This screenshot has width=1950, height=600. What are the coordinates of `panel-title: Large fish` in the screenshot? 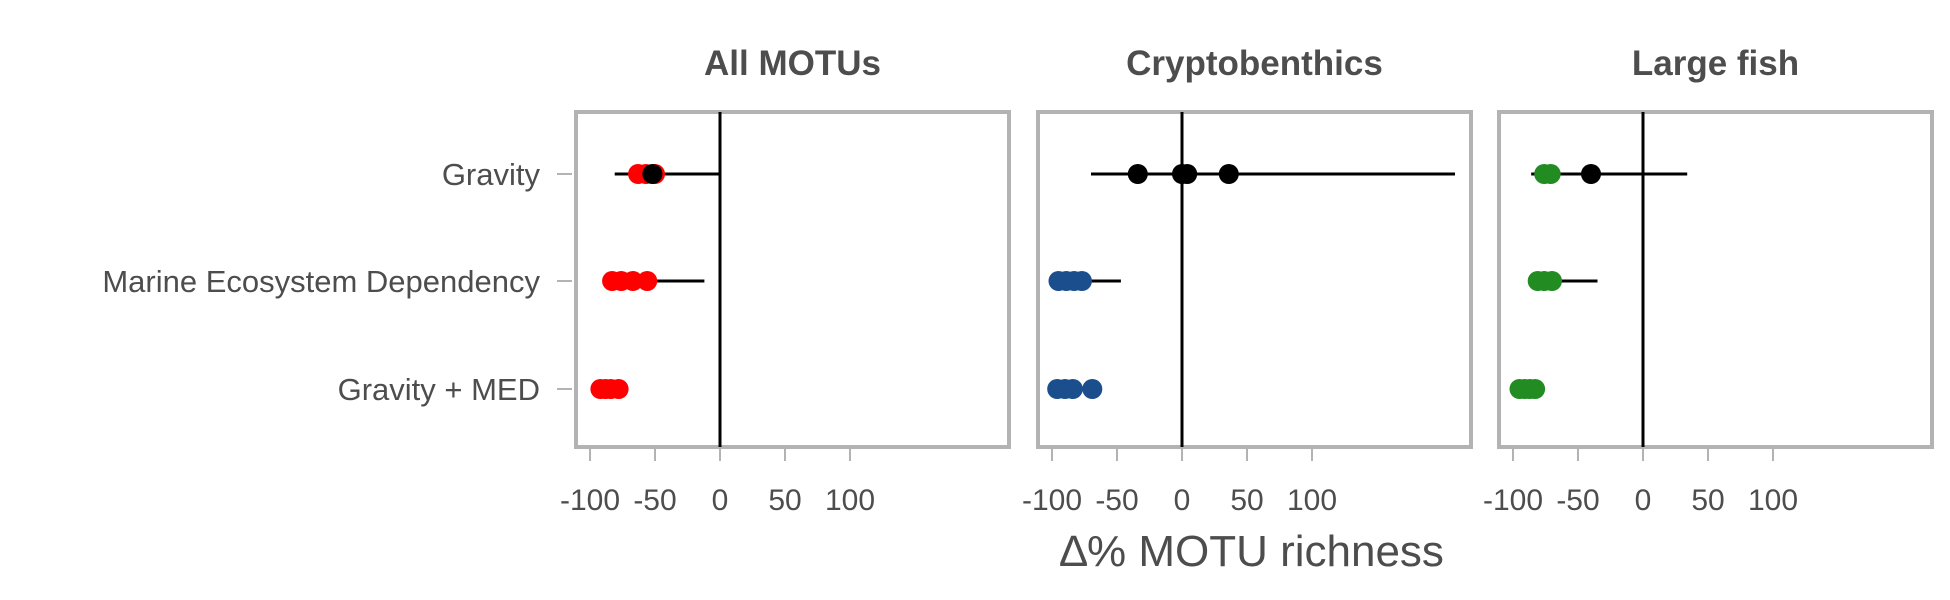 It's located at (1715, 63).